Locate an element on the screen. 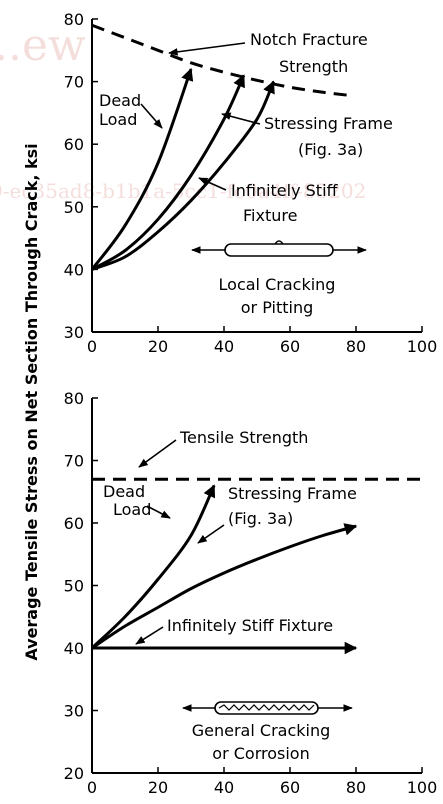 The height and width of the screenshot is (804, 443). tensile-leader is located at coordinates (157, 453).